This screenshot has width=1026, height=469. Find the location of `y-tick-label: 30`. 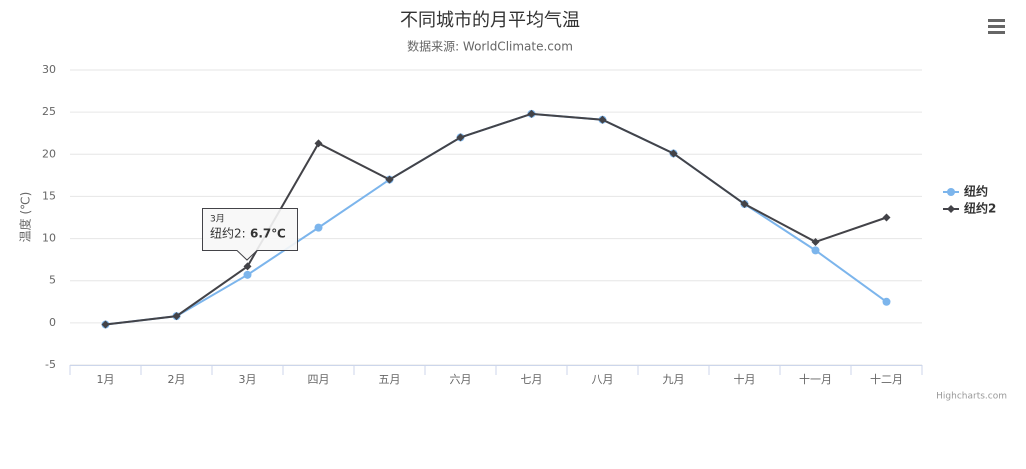

y-tick-label: 30 is located at coordinates (49, 69).